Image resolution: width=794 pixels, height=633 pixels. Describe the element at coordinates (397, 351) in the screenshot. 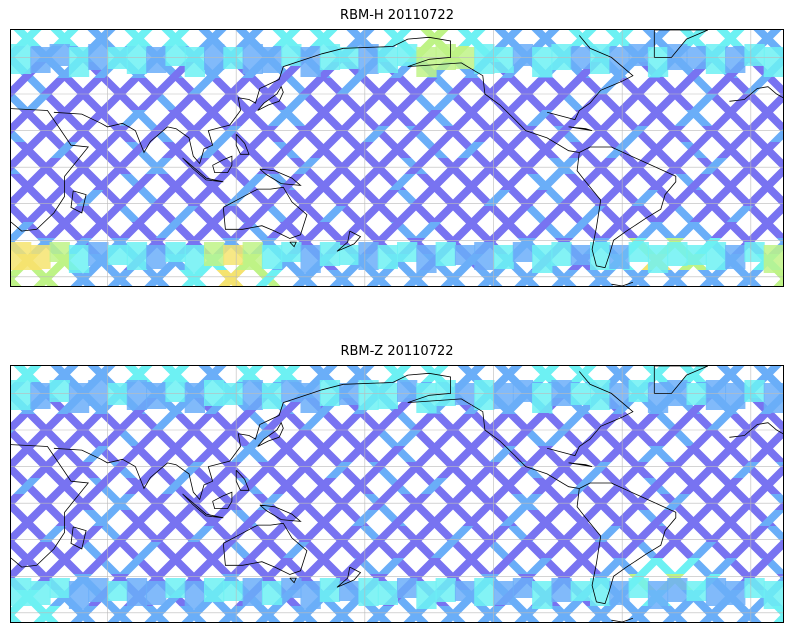

I see `panel-title-rbm-z: RBM-Z 20110722` at that location.